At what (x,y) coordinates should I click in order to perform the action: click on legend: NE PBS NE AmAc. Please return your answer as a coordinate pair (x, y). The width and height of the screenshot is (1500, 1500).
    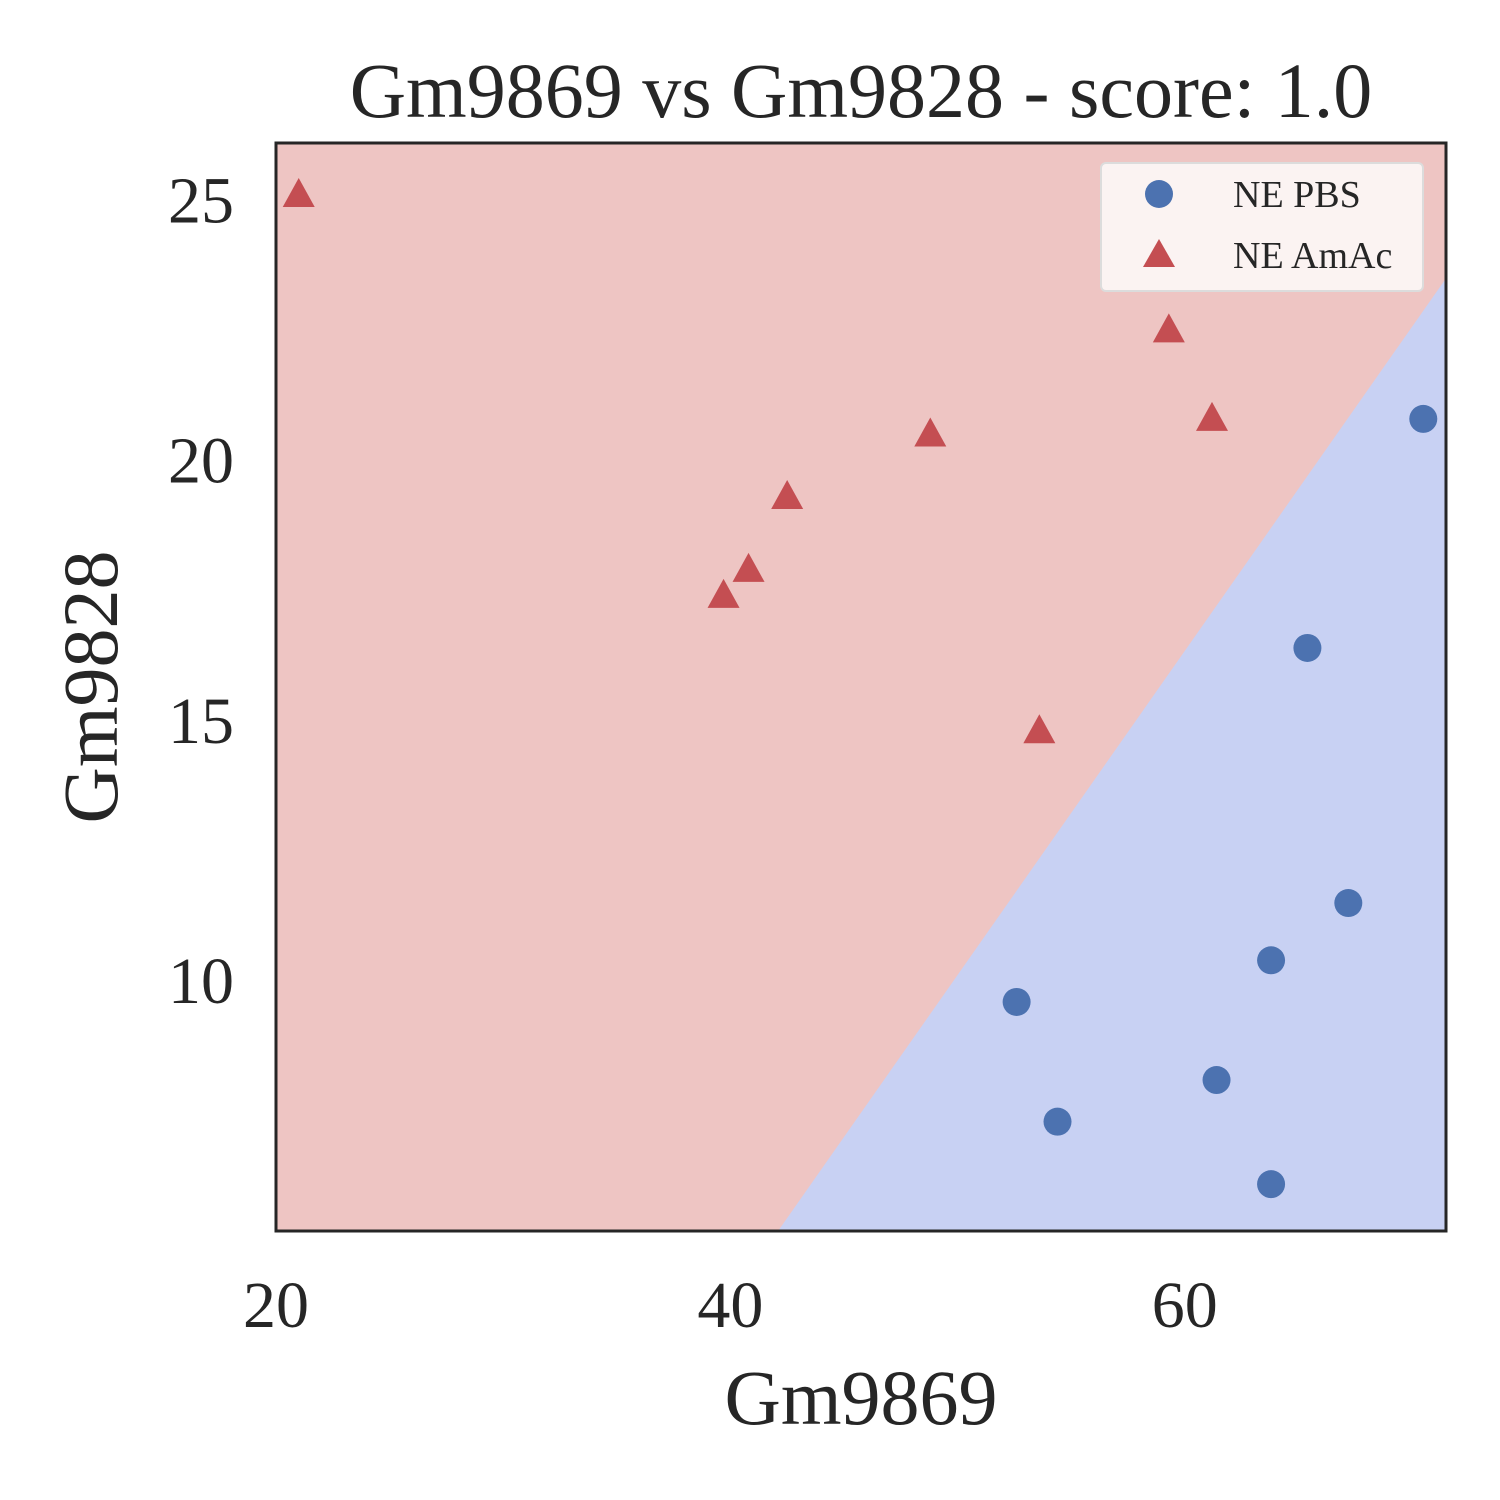
    Looking at the image, I should click on (1262, 227).